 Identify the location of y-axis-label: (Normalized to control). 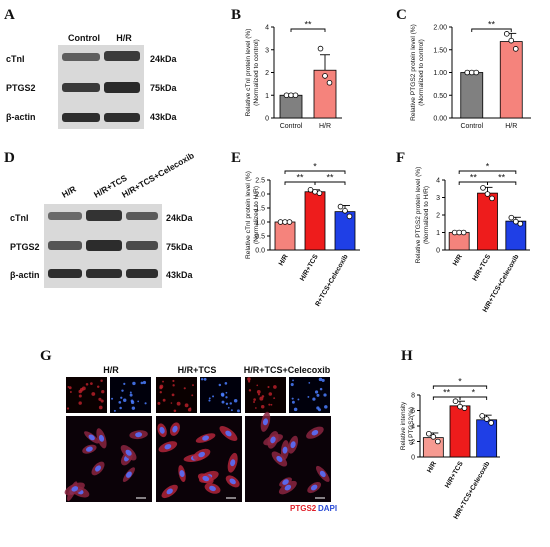
(256, 72).